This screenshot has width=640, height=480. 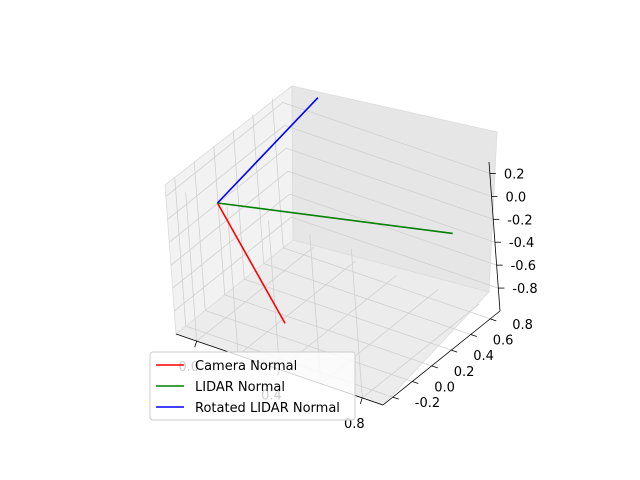 What do you see at coordinates (516, 197) in the screenshot?
I see `z-tick-label: 0.0` at bounding box center [516, 197].